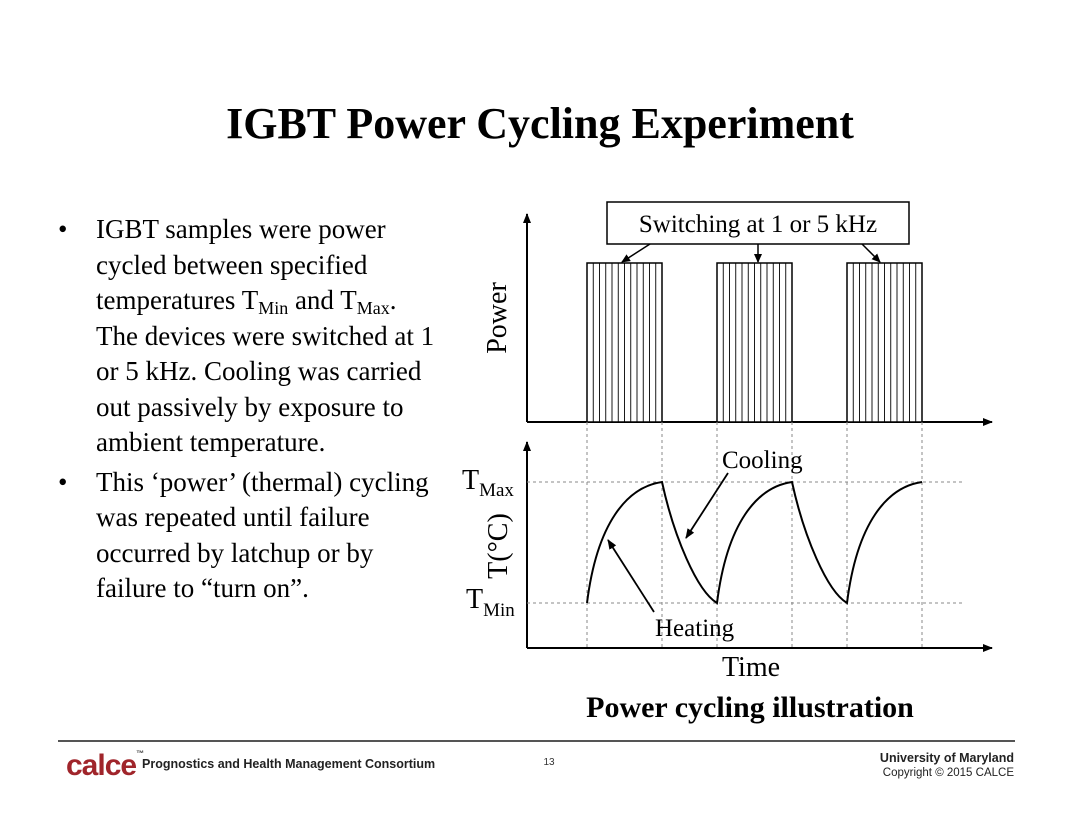  Describe the element at coordinates (496, 490) in the screenshot. I see `tmax-label-sub: Max` at that location.